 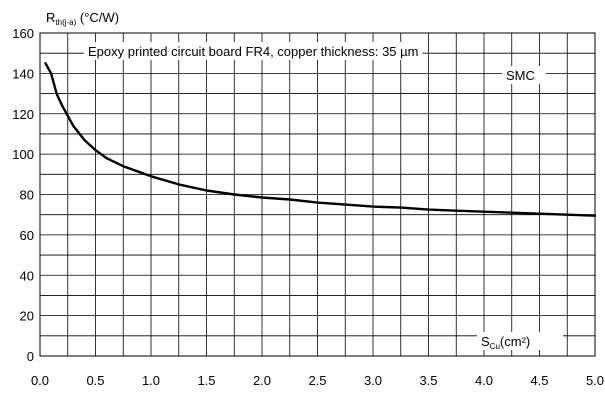 I want to click on x-tick-label: 4.0, so click(x=484, y=380).